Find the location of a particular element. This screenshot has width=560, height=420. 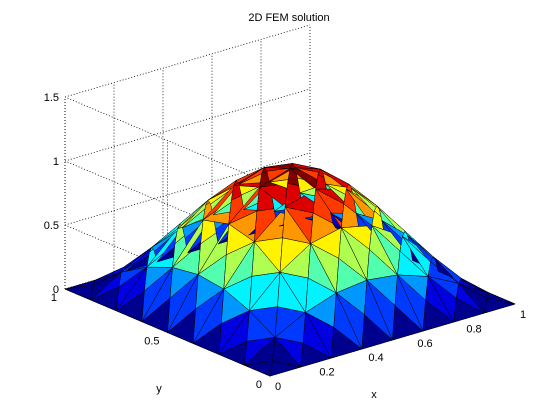

chart-title: 2D FEM solution is located at coordinates (288, 18).